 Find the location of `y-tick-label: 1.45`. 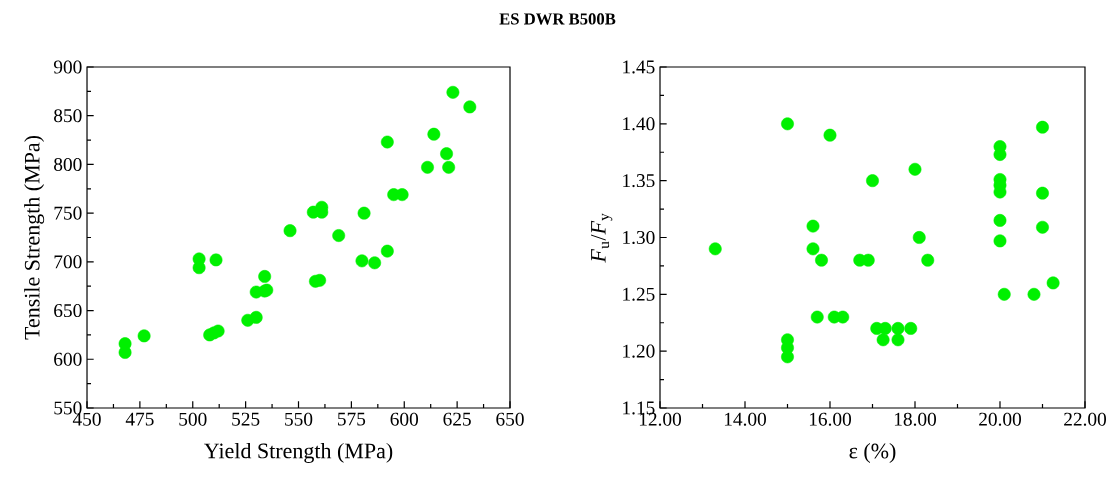

y-tick-label: 1.45 is located at coordinates (639, 67).